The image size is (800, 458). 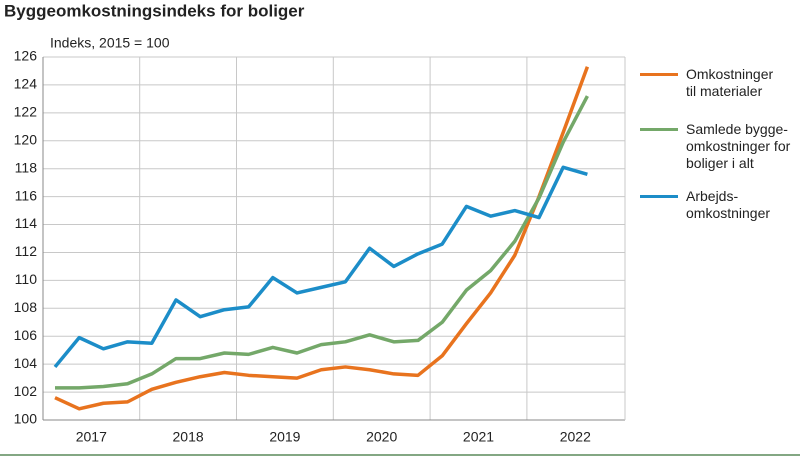 I want to click on y-tick-label: 104, so click(x=26, y=363).